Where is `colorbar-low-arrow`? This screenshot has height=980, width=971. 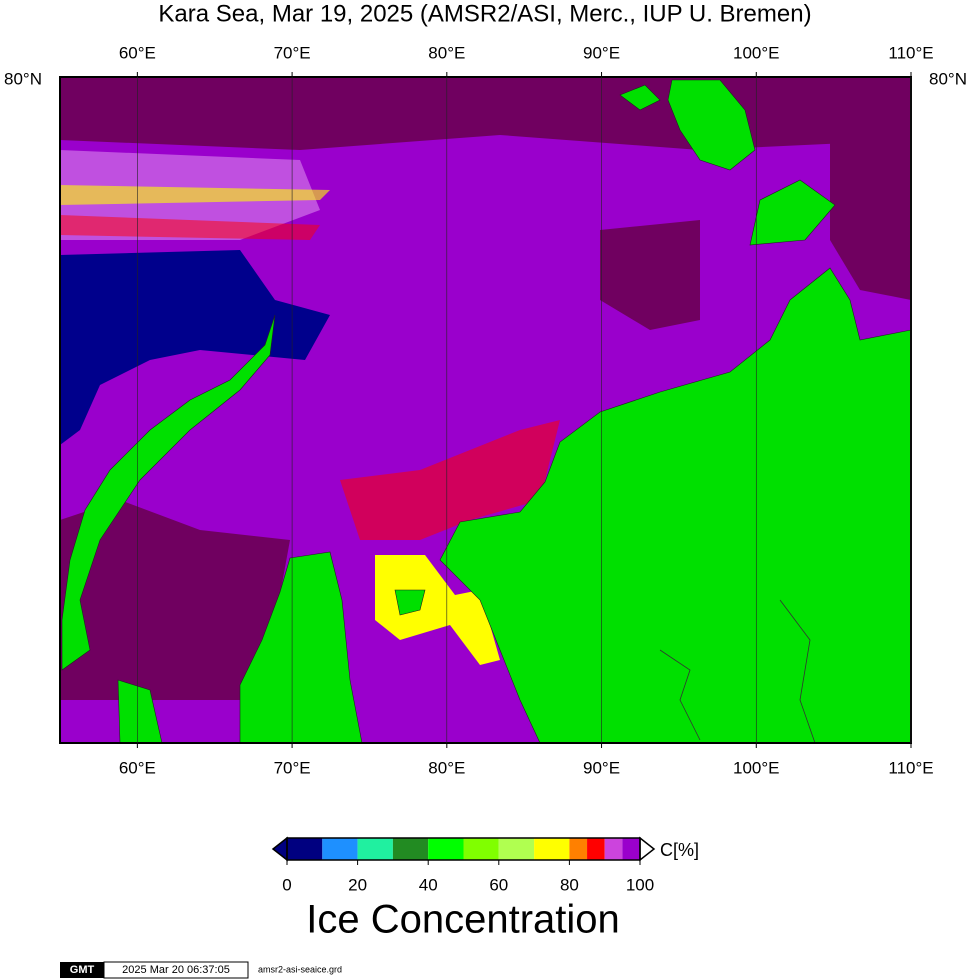
colorbar-low-arrow is located at coordinates (279, 849).